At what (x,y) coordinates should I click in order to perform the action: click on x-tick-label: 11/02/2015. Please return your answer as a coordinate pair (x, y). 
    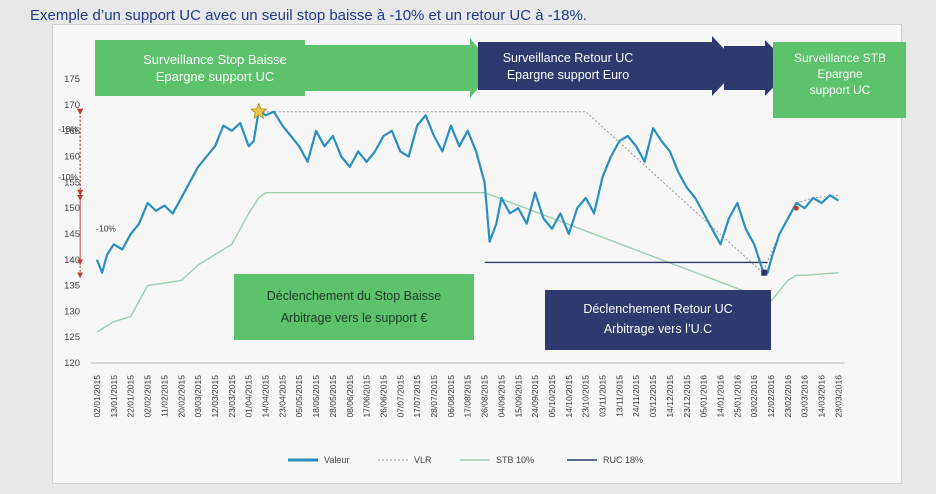
    Looking at the image, I should click on (164, 396).